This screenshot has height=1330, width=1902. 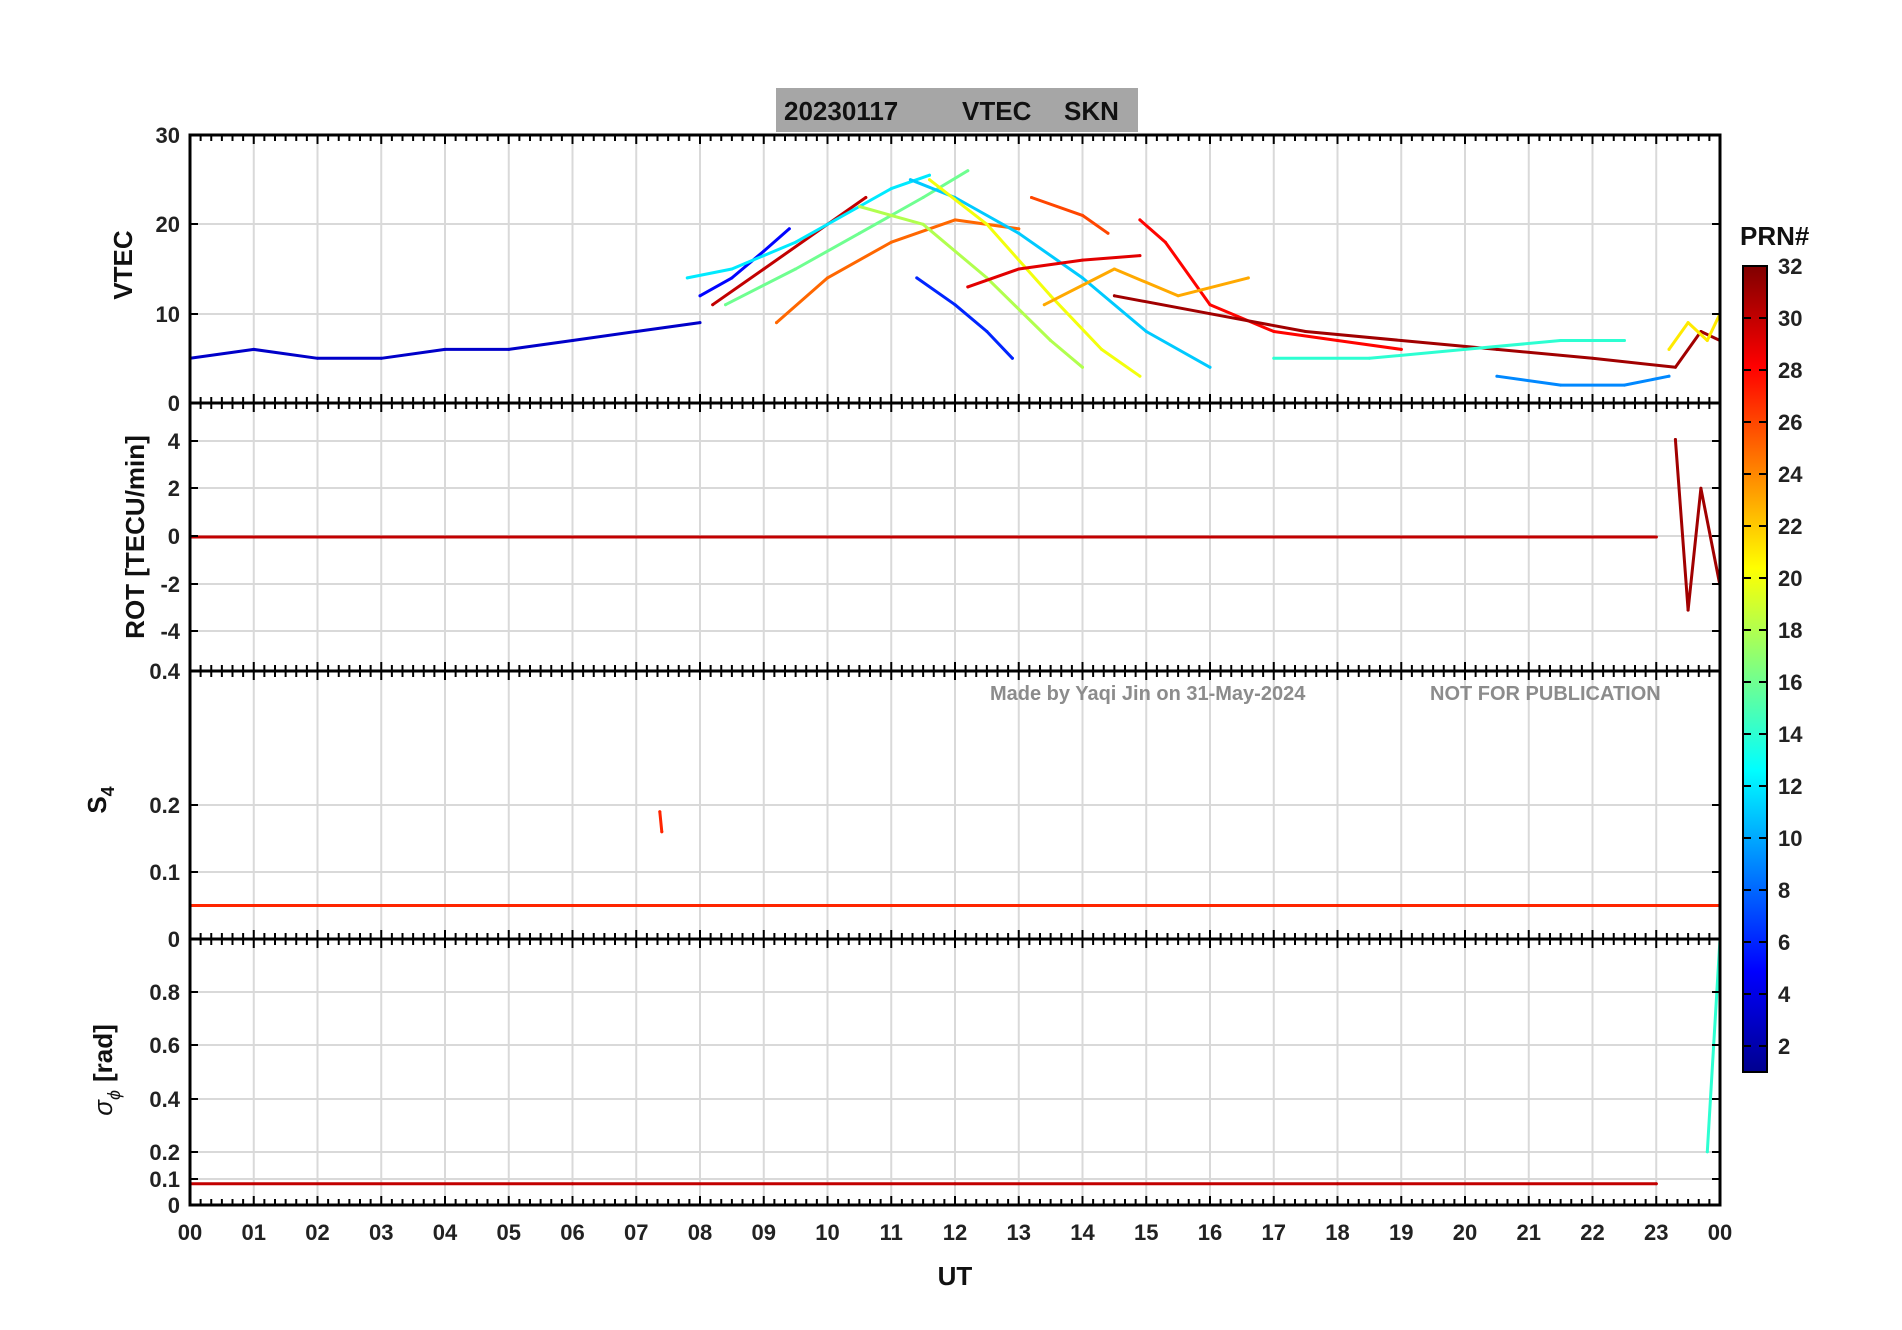 I want to click on s4-data-point, so click(x=660, y=812).